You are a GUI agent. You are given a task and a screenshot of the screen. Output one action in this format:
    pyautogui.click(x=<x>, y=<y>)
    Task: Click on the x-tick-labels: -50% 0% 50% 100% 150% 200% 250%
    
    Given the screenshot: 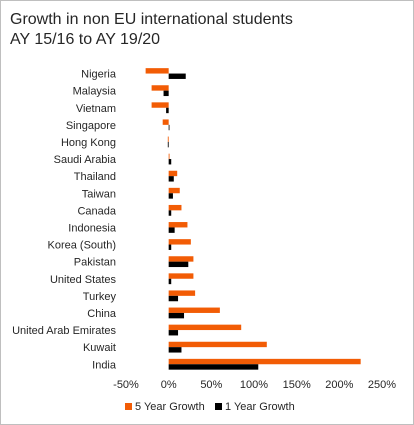 What is the action you would take?
    pyautogui.click(x=254, y=385)
    